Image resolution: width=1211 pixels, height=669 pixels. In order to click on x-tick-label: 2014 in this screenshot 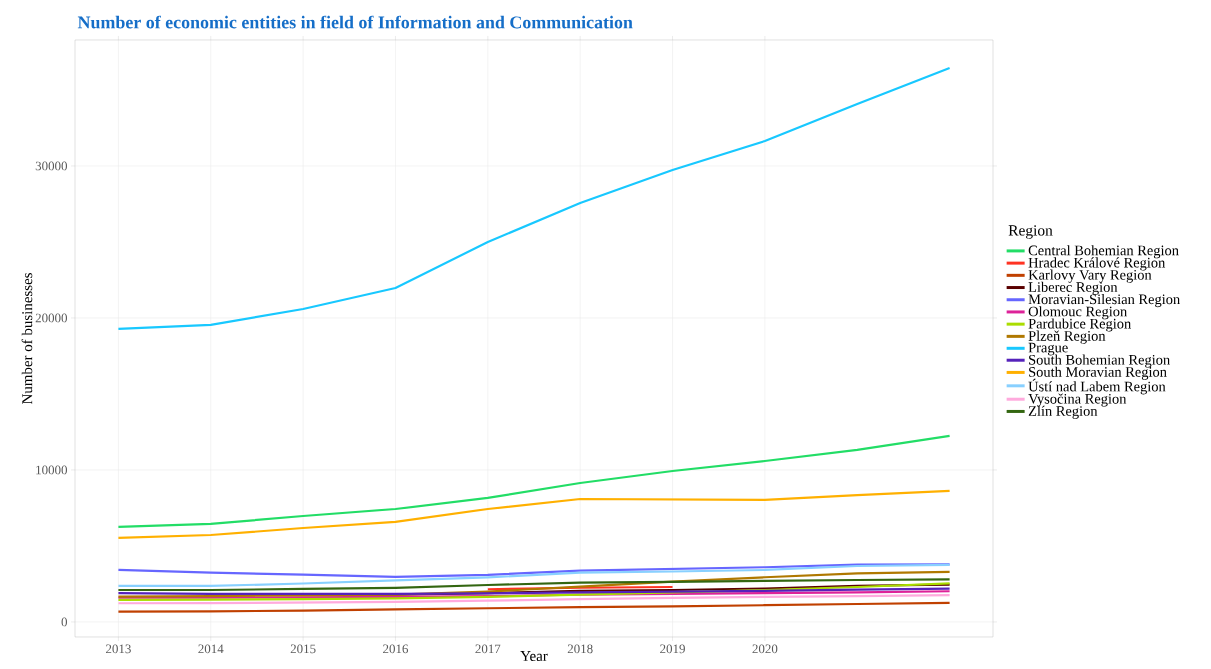, I will do `click(211, 649)`.